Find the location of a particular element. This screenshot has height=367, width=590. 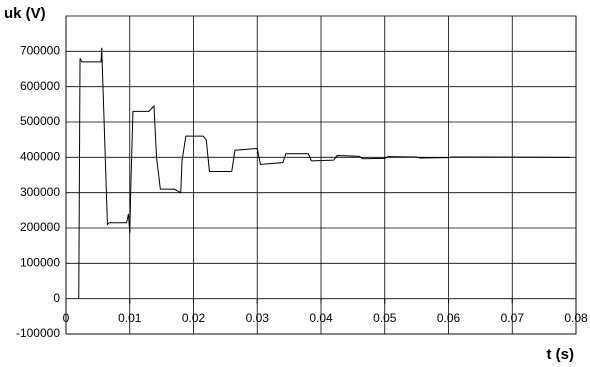

x-axis-title: t (s) is located at coordinates (561, 354).